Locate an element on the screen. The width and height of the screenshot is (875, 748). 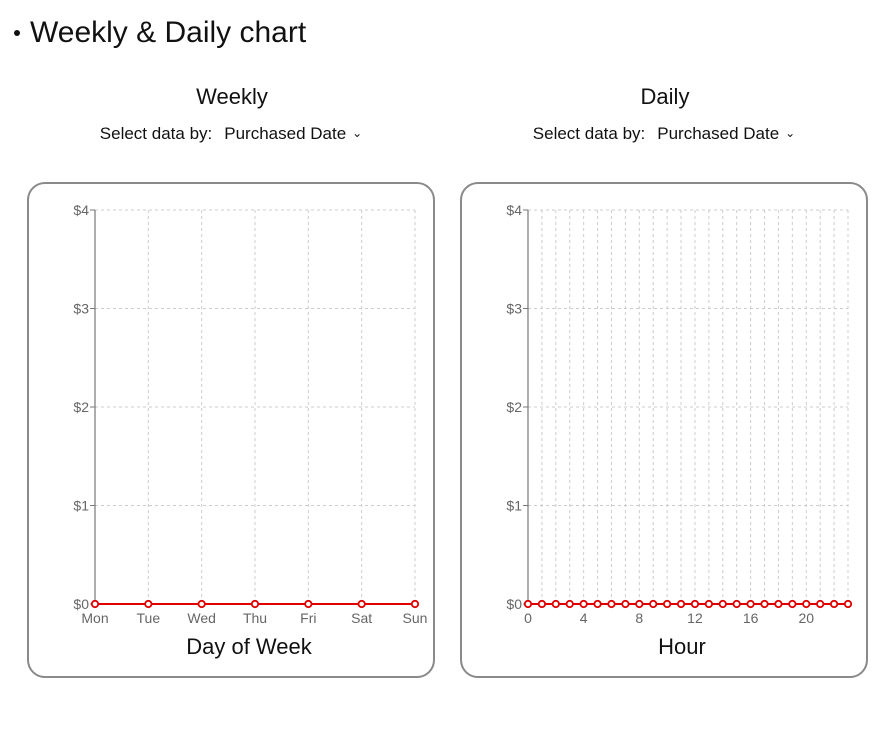
x-tick-label: Tue is located at coordinates (149, 618).